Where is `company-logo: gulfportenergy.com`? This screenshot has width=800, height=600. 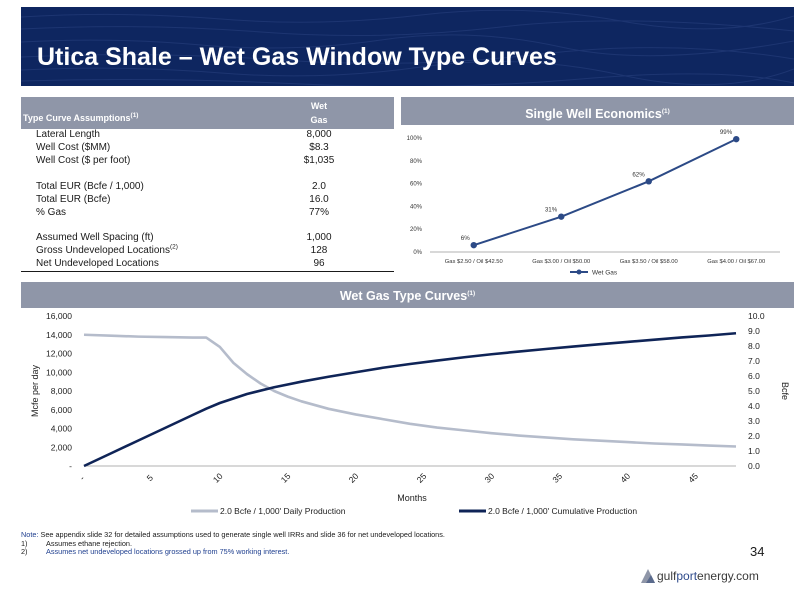 company-logo: gulfportenergy.com is located at coordinates (715, 578).